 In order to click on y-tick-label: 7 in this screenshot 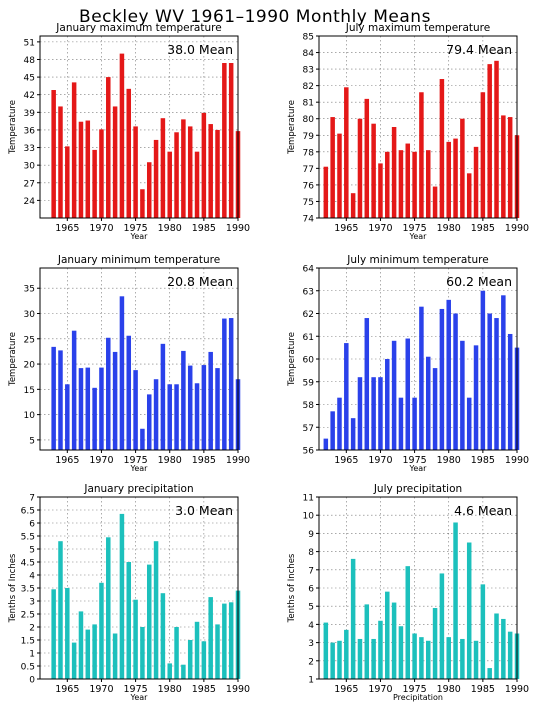, I will do `click(32, 499)`.